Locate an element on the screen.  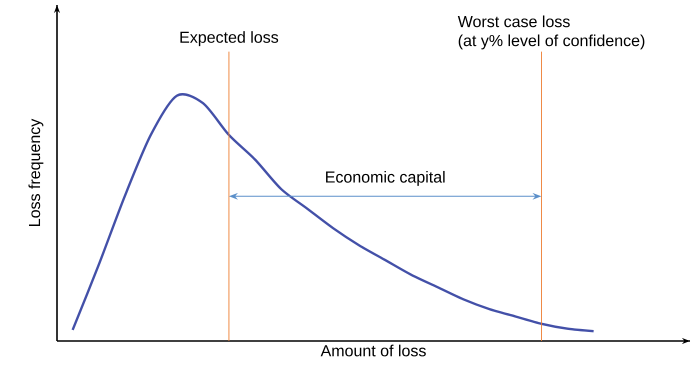
annotation: Economic capital is located at coordinates (385, 178).